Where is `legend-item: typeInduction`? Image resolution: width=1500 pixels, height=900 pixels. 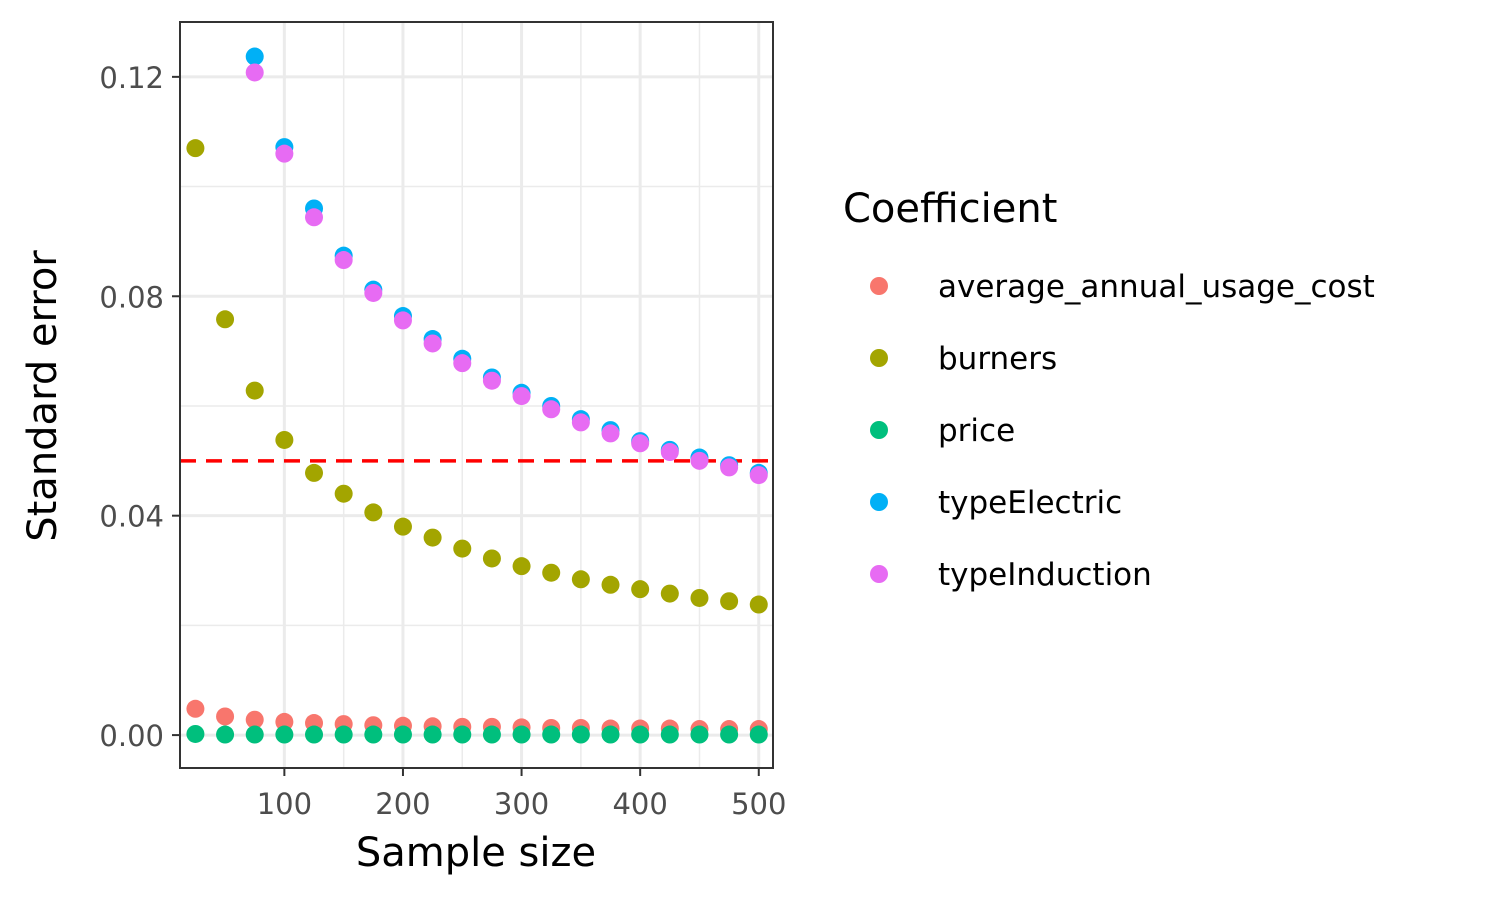 legend-item: typeInduction is located at coordinates (1011, 575).